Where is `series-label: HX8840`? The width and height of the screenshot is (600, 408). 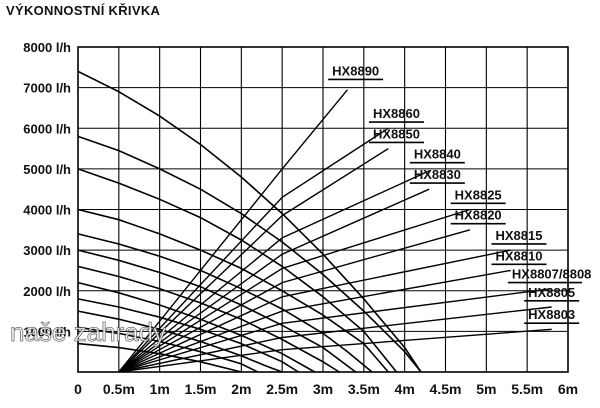
series-label: HX8840 is located at coordinates (437, 154).